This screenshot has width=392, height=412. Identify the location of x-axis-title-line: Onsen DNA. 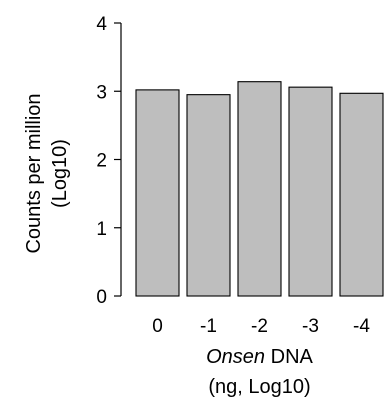
(259, 357).